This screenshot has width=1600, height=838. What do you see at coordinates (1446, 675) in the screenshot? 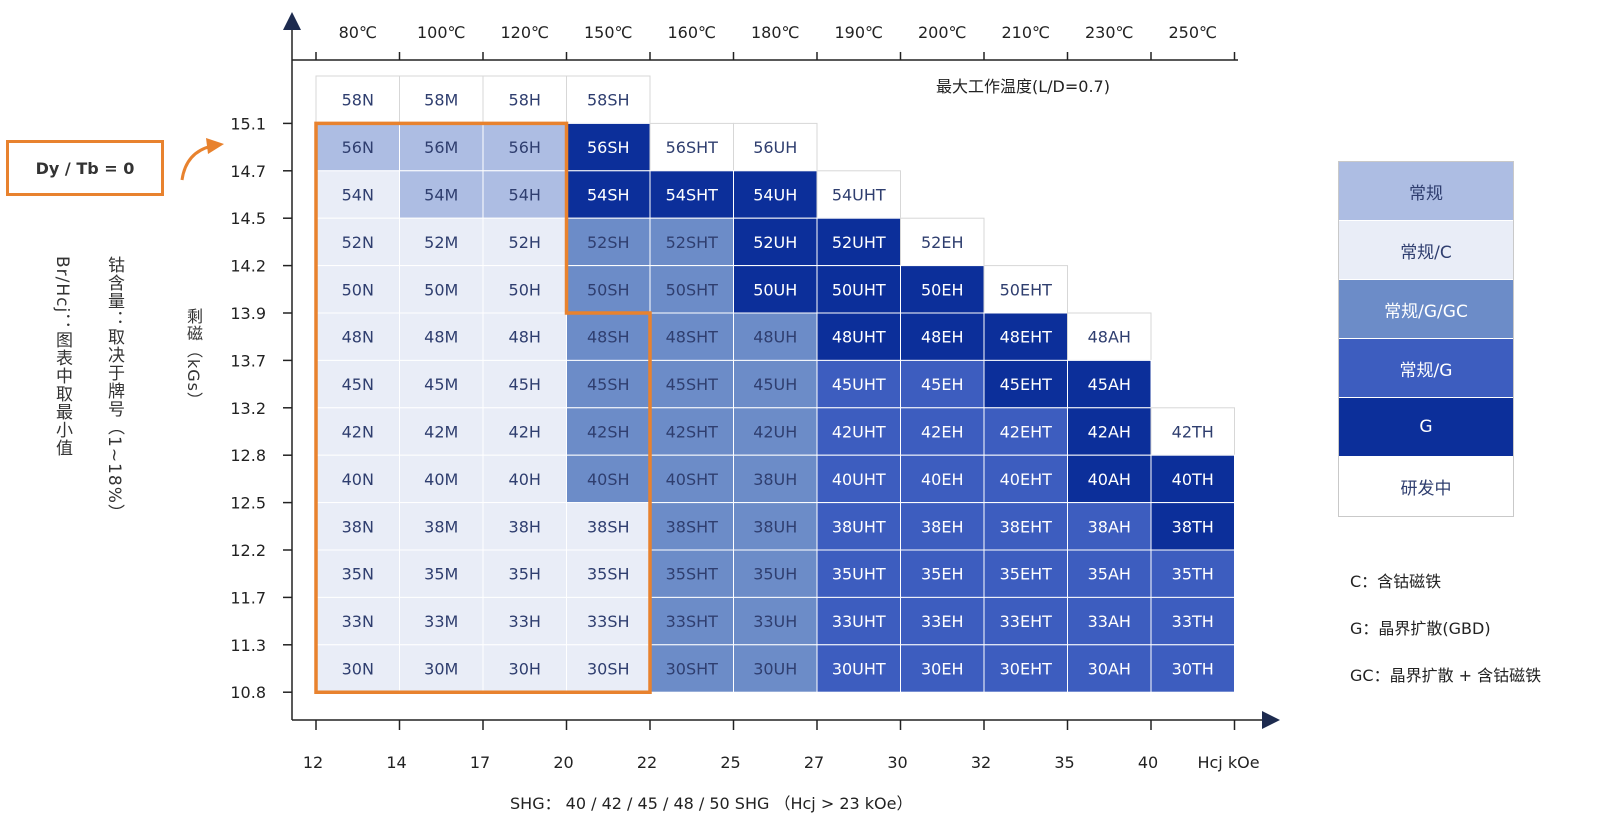
I see `note-gc: GC：晶界扩散 + 含钴磁铁` at bounding box center [1446, 675].